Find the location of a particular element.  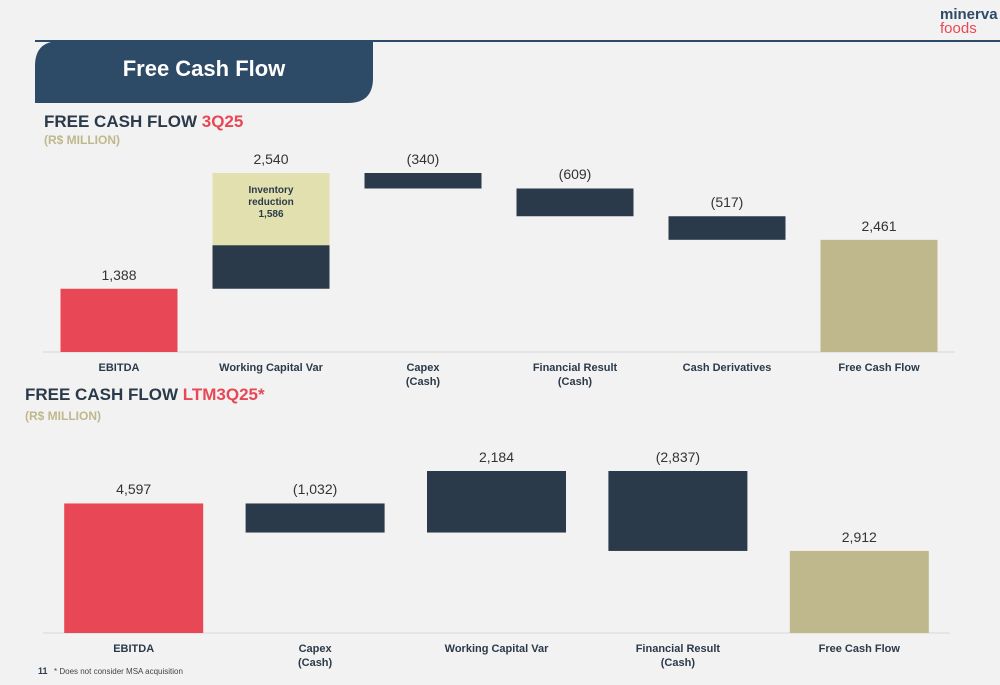

value-label: 2,184 is located at coordinates (496, 457).